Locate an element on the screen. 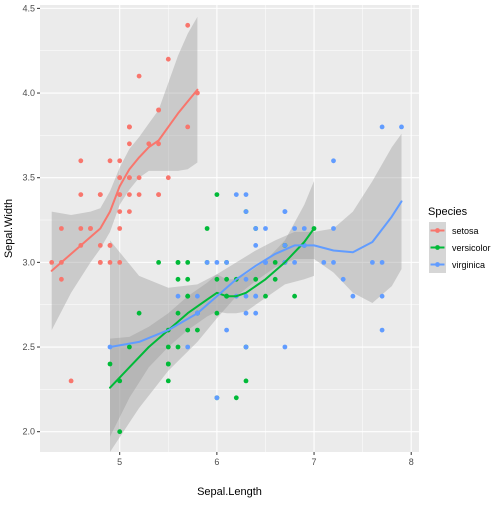  legend-label-versicolor: versicolor is located at coordinates (471, 248).